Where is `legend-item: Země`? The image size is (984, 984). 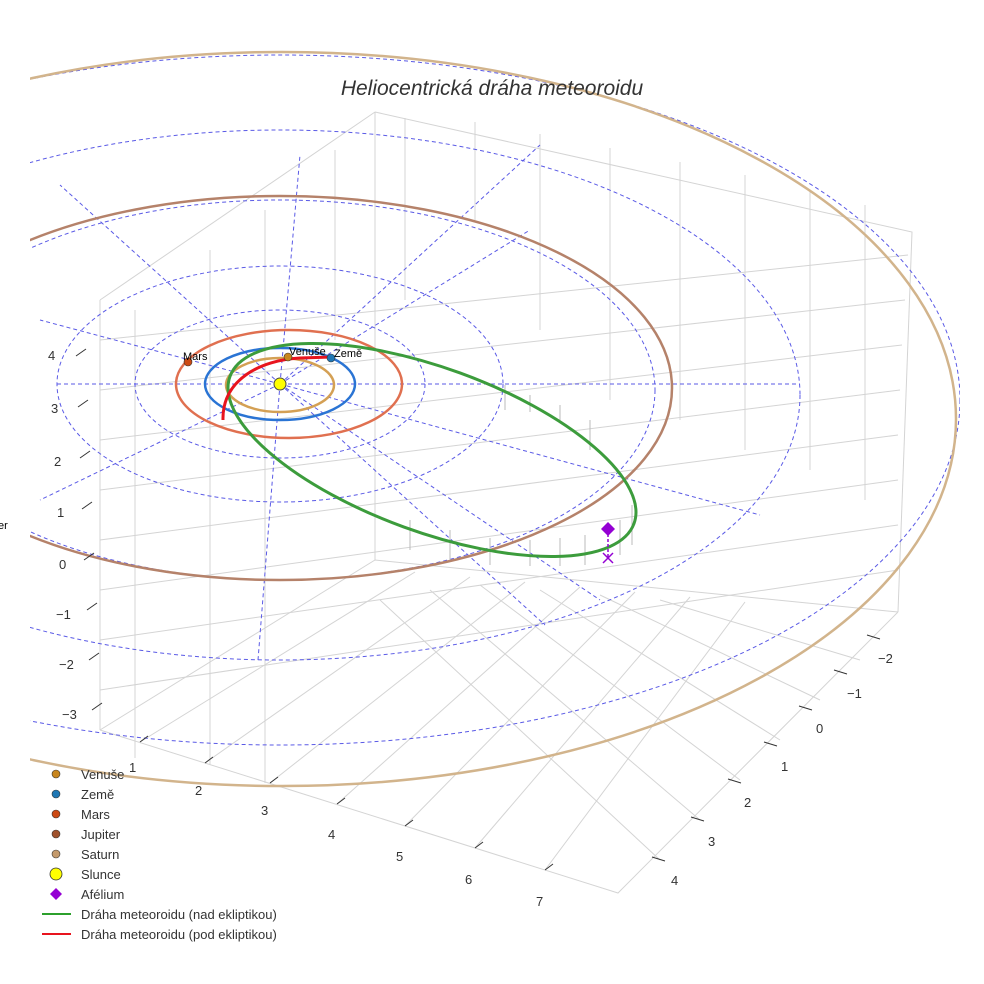 legend-item: Země is located at coordinates (97, 794).